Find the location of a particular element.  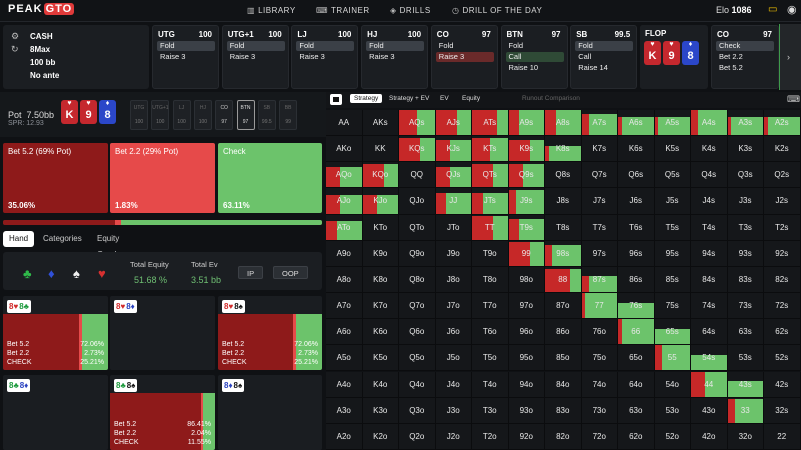

hand-cell-a9s: A9s is located at coordinates (526, 123).